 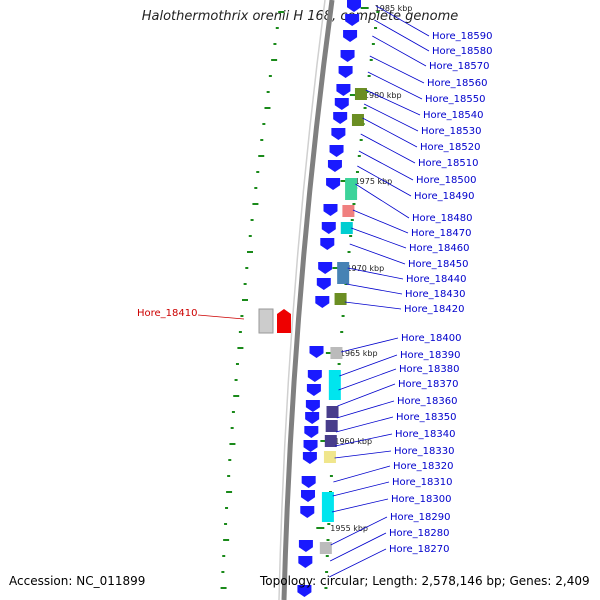 I want to click on gene-label: Hore_18560, so click(x=457, y=83).